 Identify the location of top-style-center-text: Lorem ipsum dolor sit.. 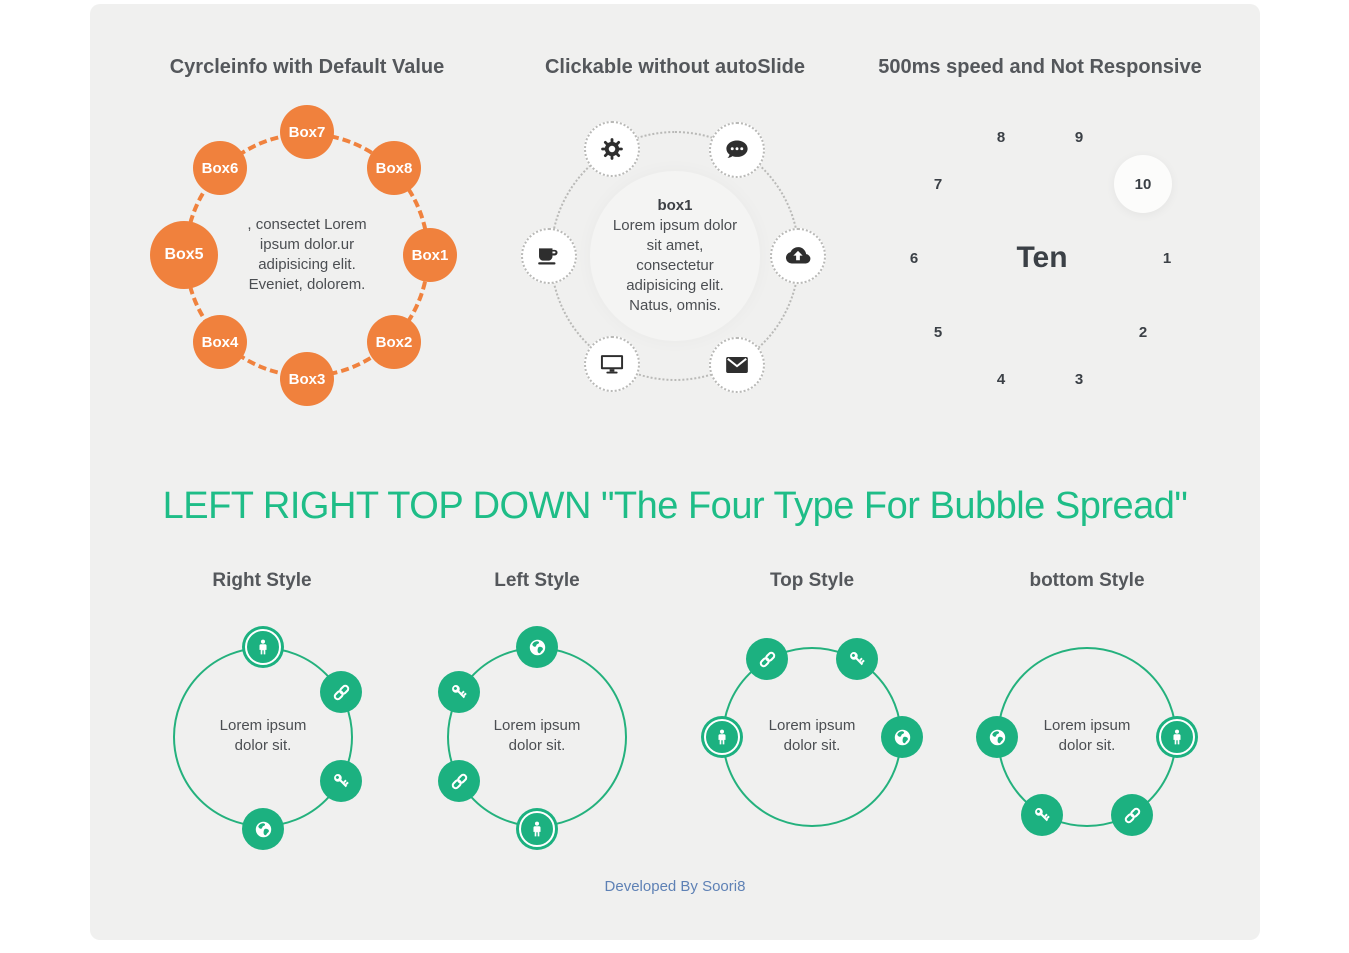
(812, 735).